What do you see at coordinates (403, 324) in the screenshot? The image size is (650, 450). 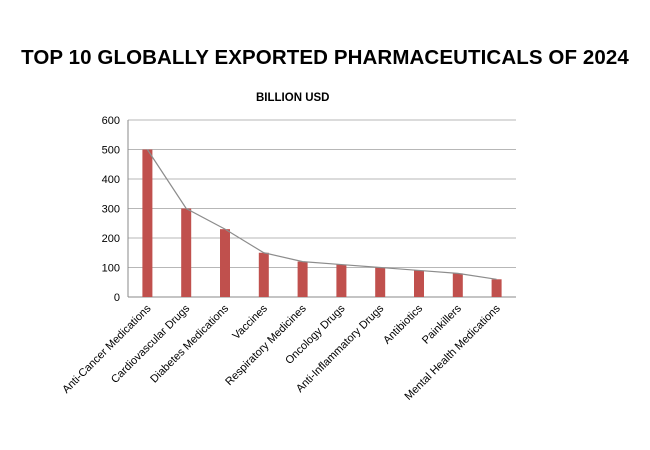 I see `x-tick-label: Antibiotics` at bounding box center [403, 324].